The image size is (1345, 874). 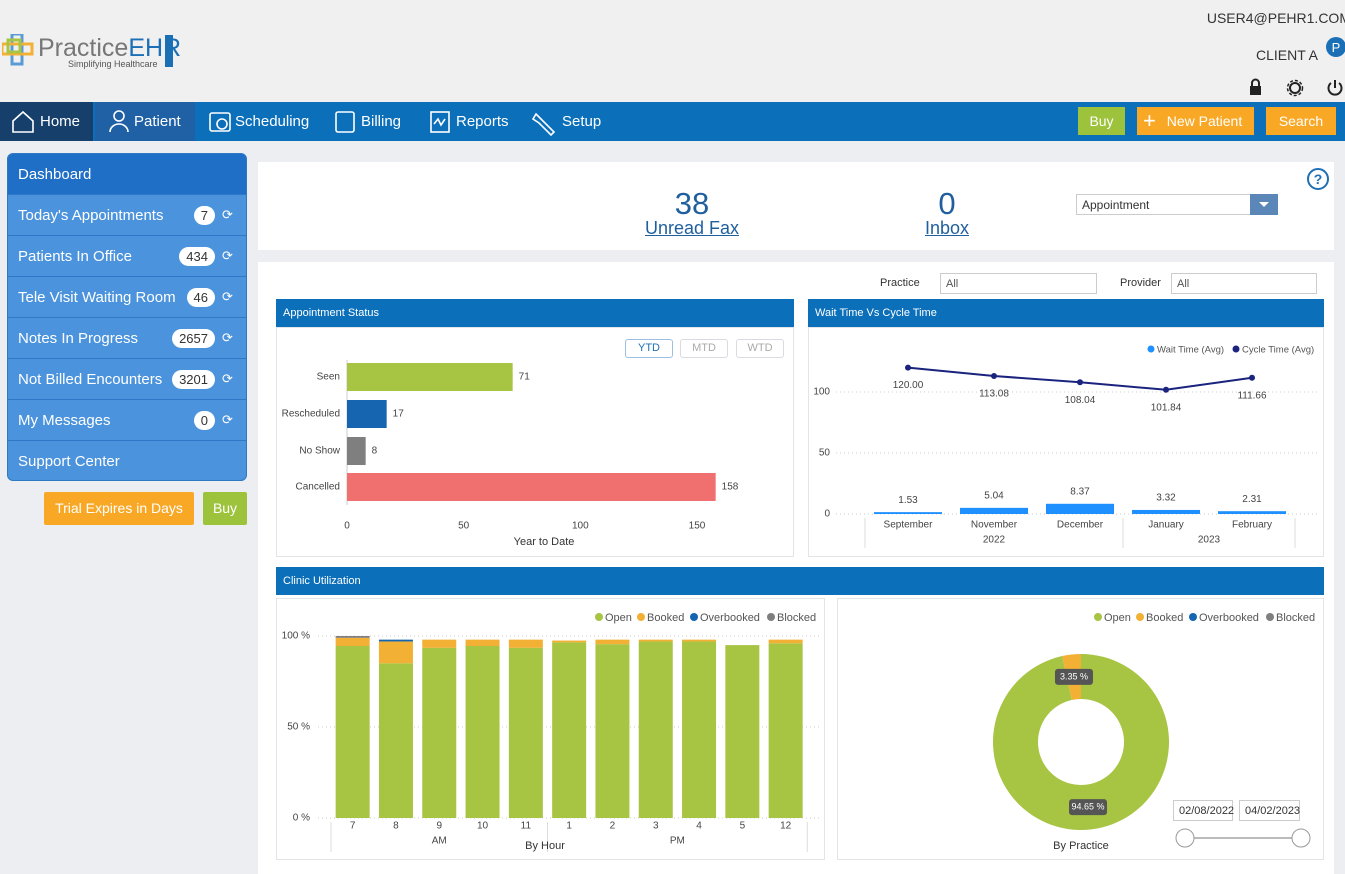 I want to click on help-icon: ?, so click(x=1318, y=179).